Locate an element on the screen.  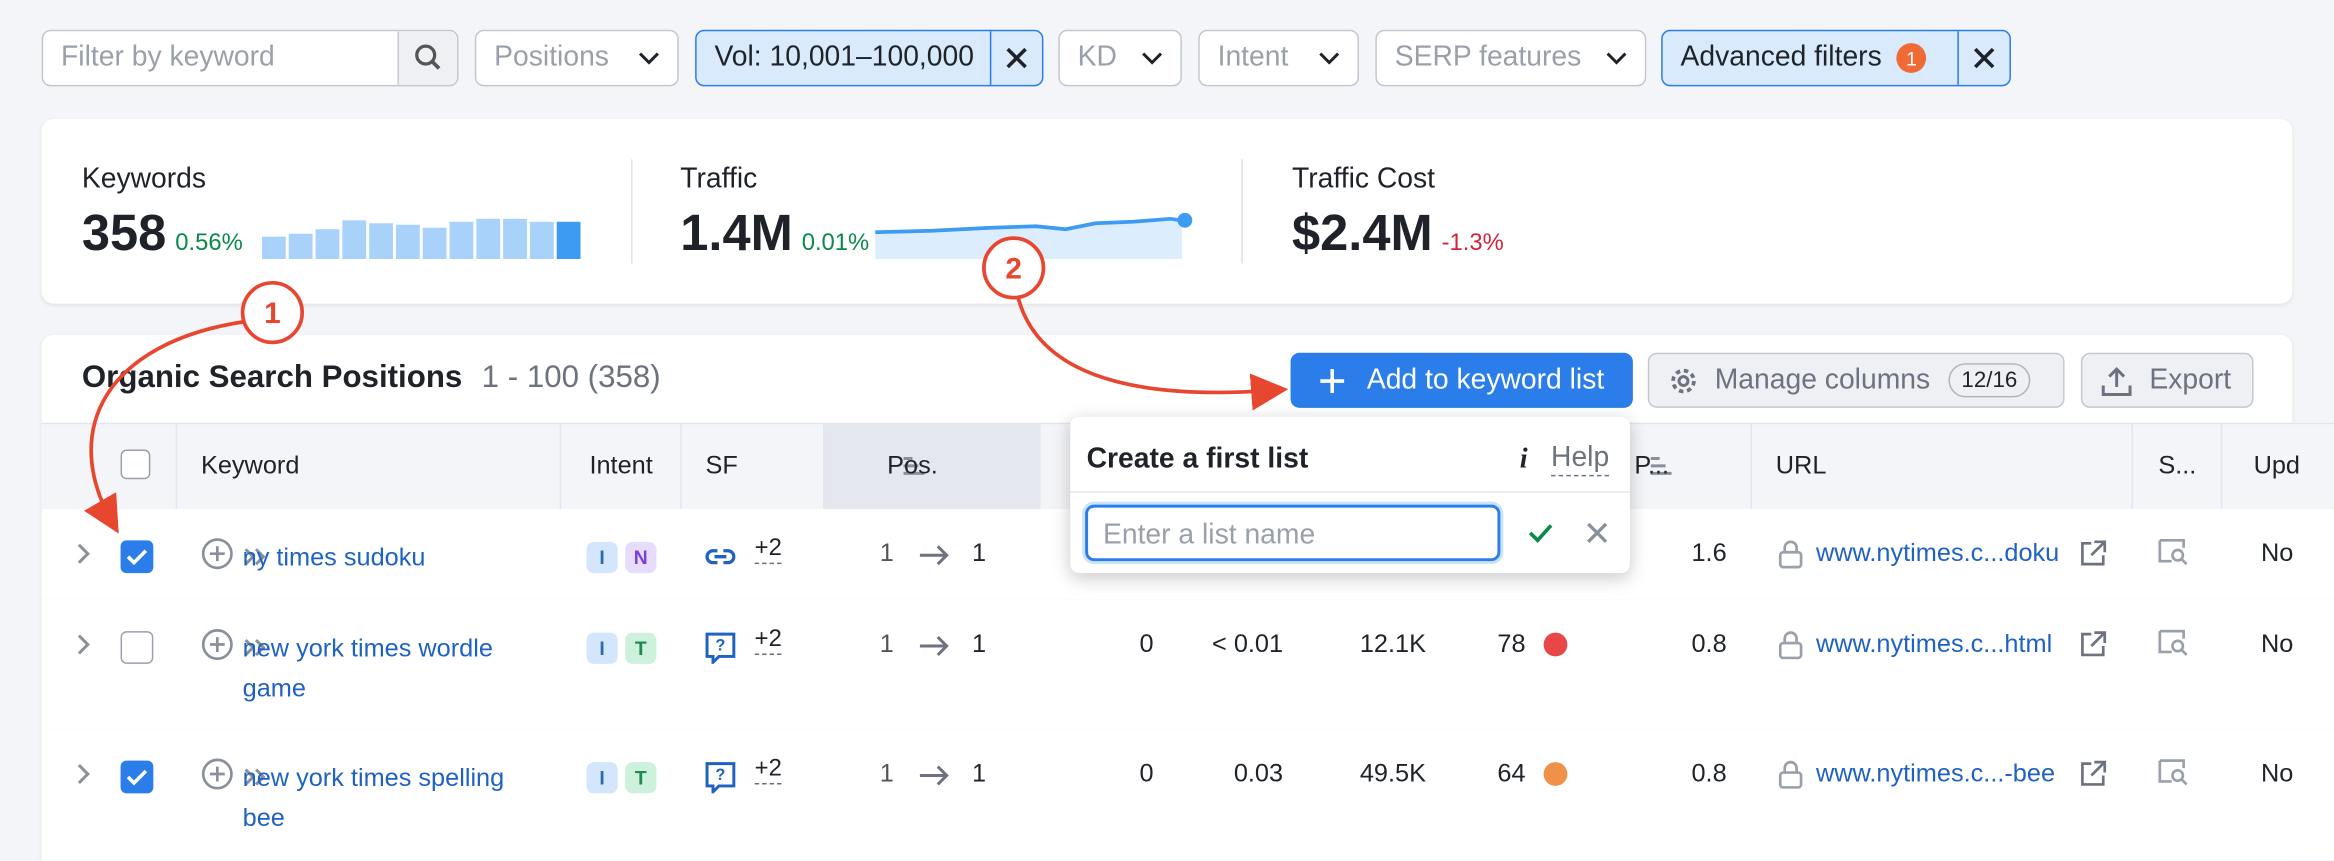
annotation-arrow is located at coordinates (1152, 354).